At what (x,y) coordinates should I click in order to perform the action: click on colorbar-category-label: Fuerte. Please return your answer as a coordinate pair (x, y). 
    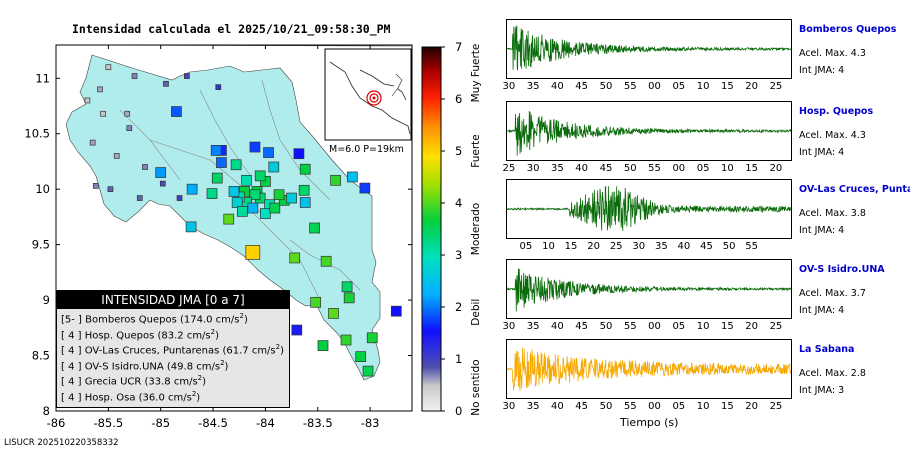
    Looking at the image, I should click on (476, 150).